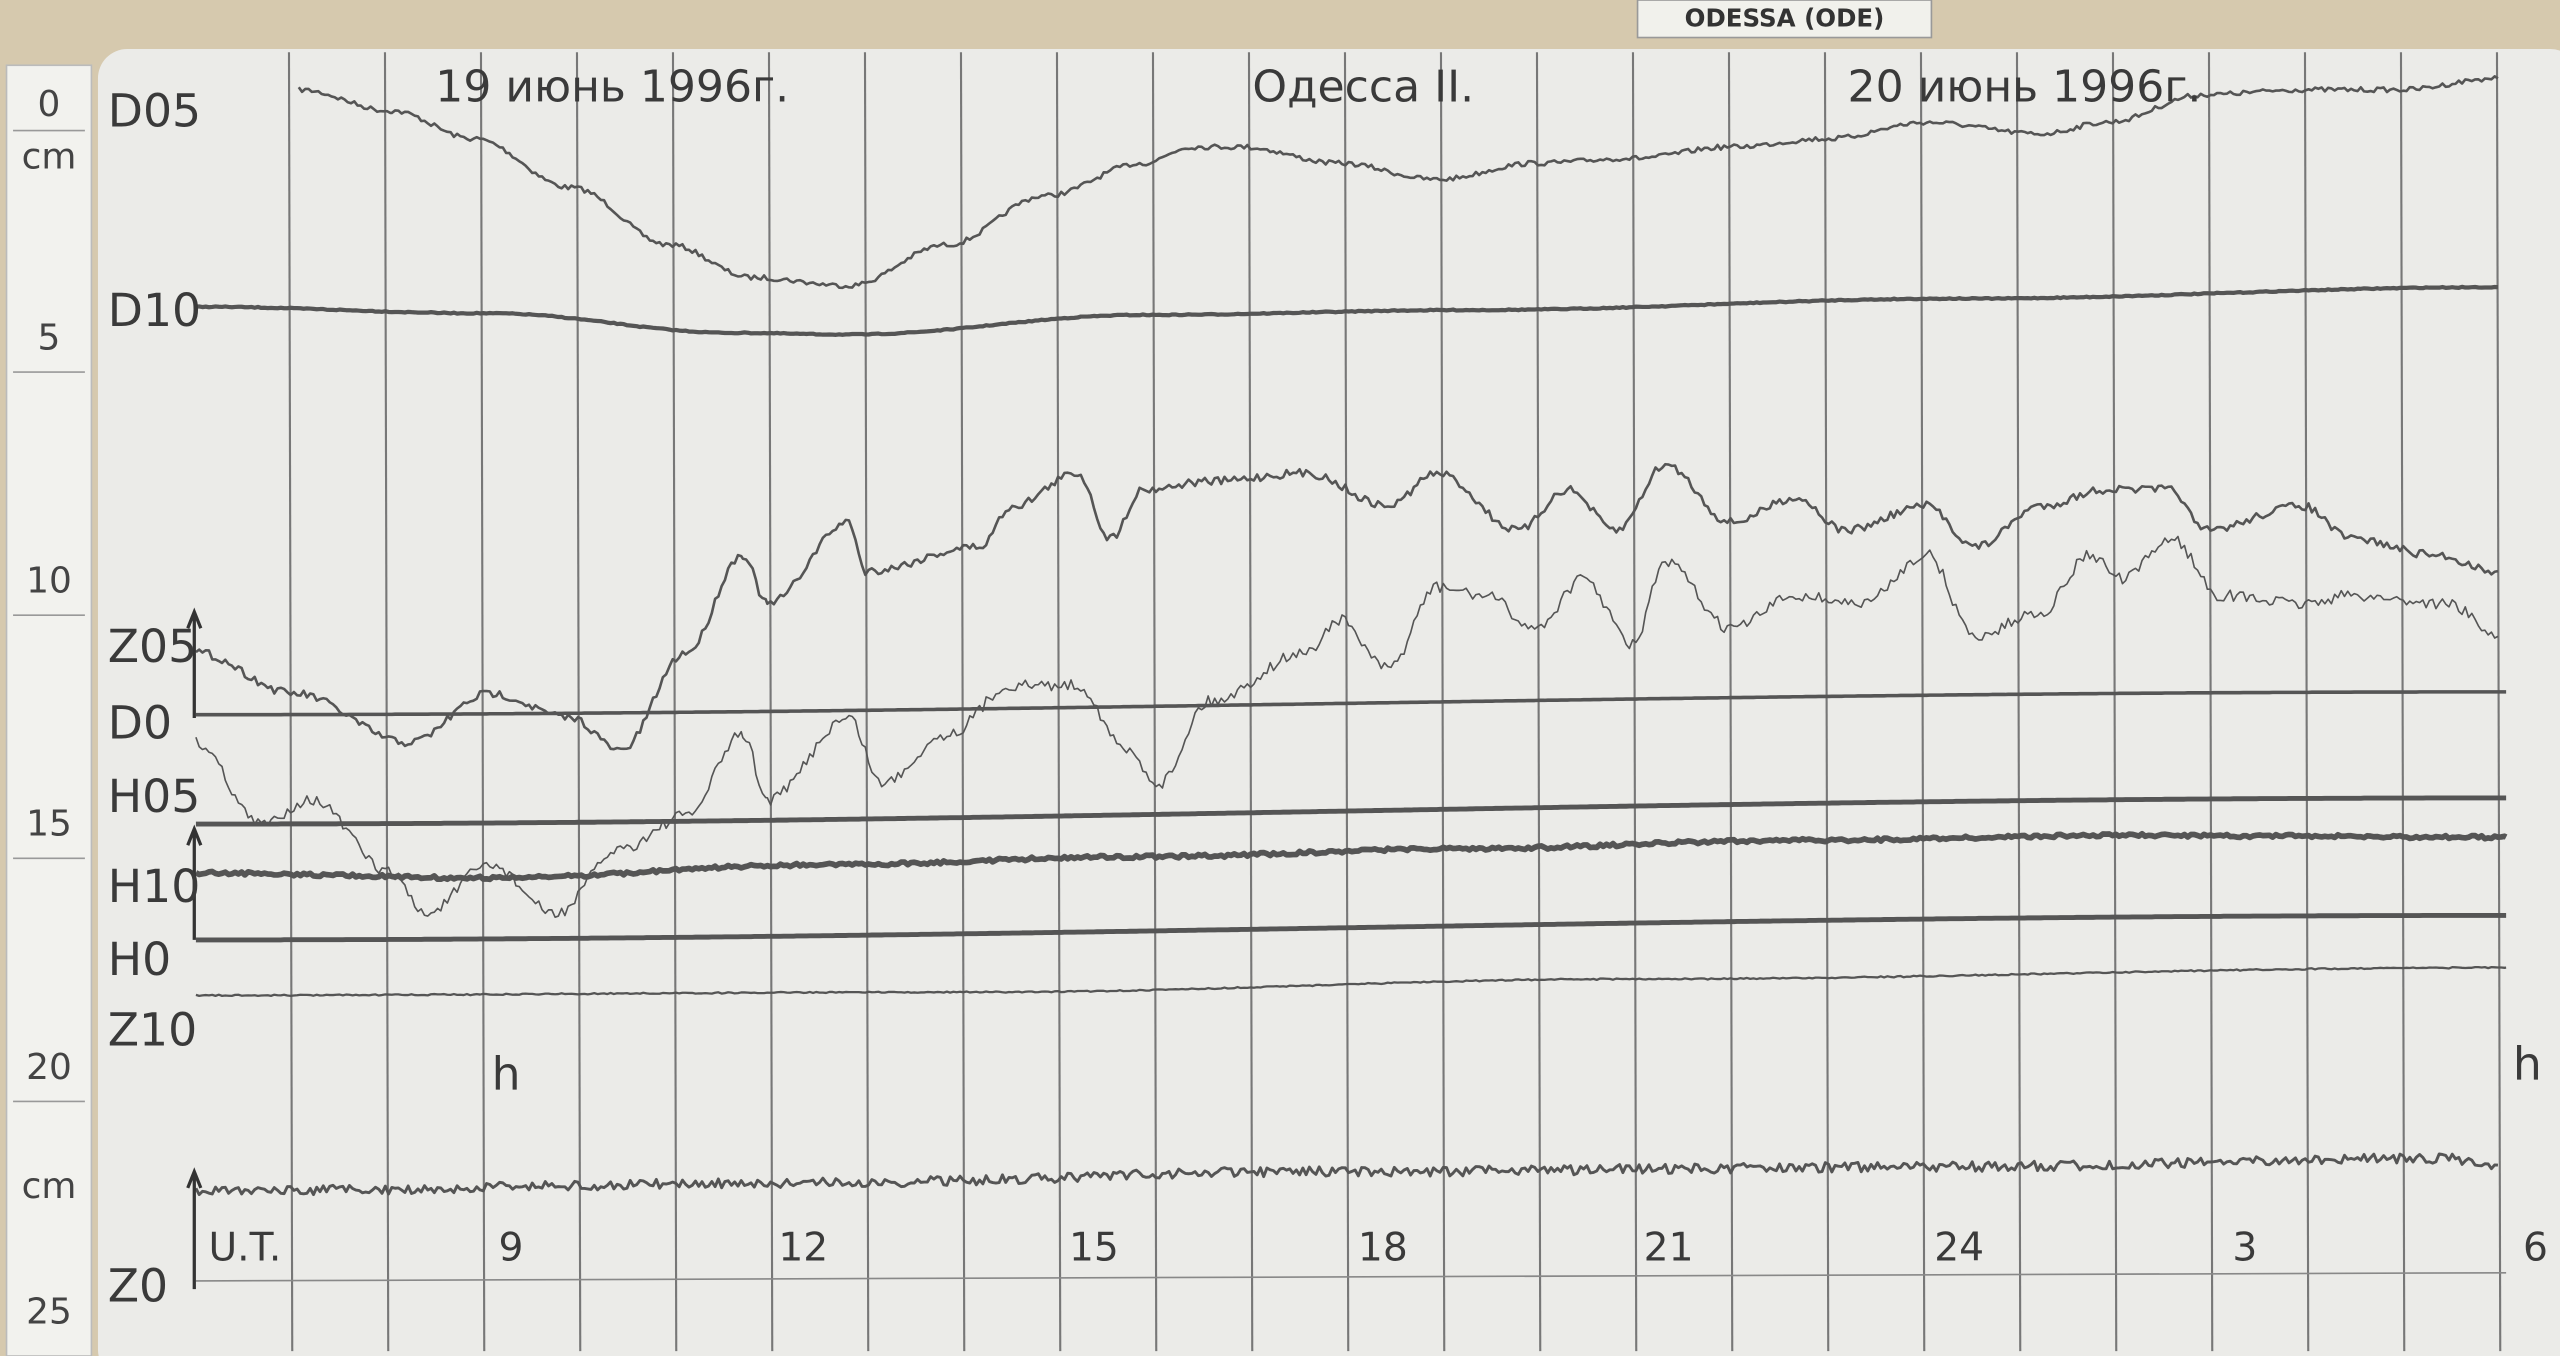 This screenshot has height=1356, width=2560. What do you see at coordinates (1363, 87) in the screenshot?
I see `station-title: Одесса II.` at bounding box center [1363, 87].